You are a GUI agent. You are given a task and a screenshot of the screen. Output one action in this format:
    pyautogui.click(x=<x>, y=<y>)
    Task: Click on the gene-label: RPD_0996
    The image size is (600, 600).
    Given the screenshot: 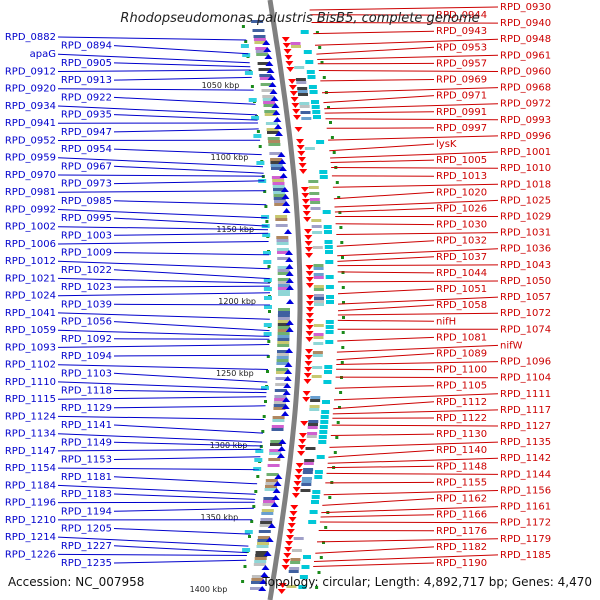 What is the action you would take?
    pyautogui.click(x=525, y=136)
    